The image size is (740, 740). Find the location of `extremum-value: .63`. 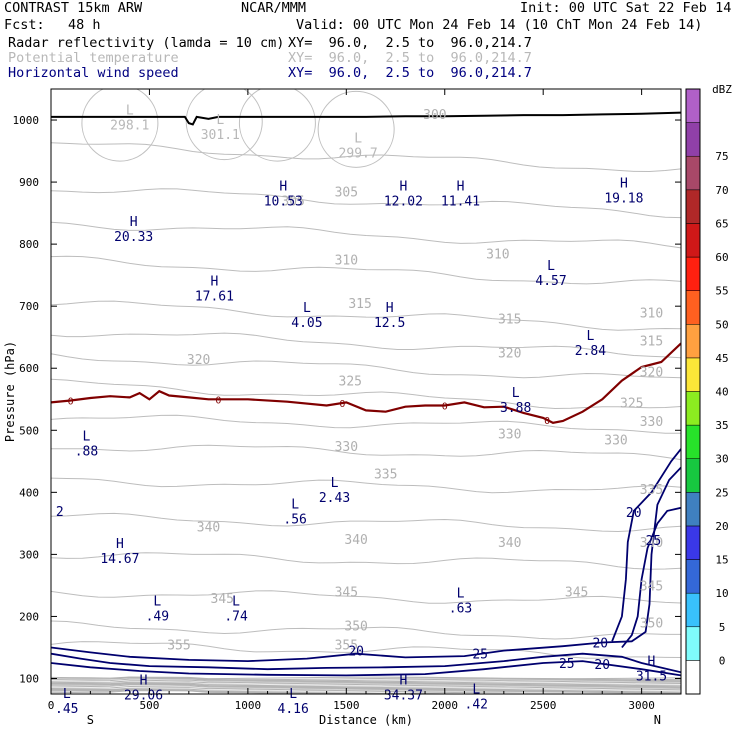

extremum-value: .63 is located at coordinates (460, 608).